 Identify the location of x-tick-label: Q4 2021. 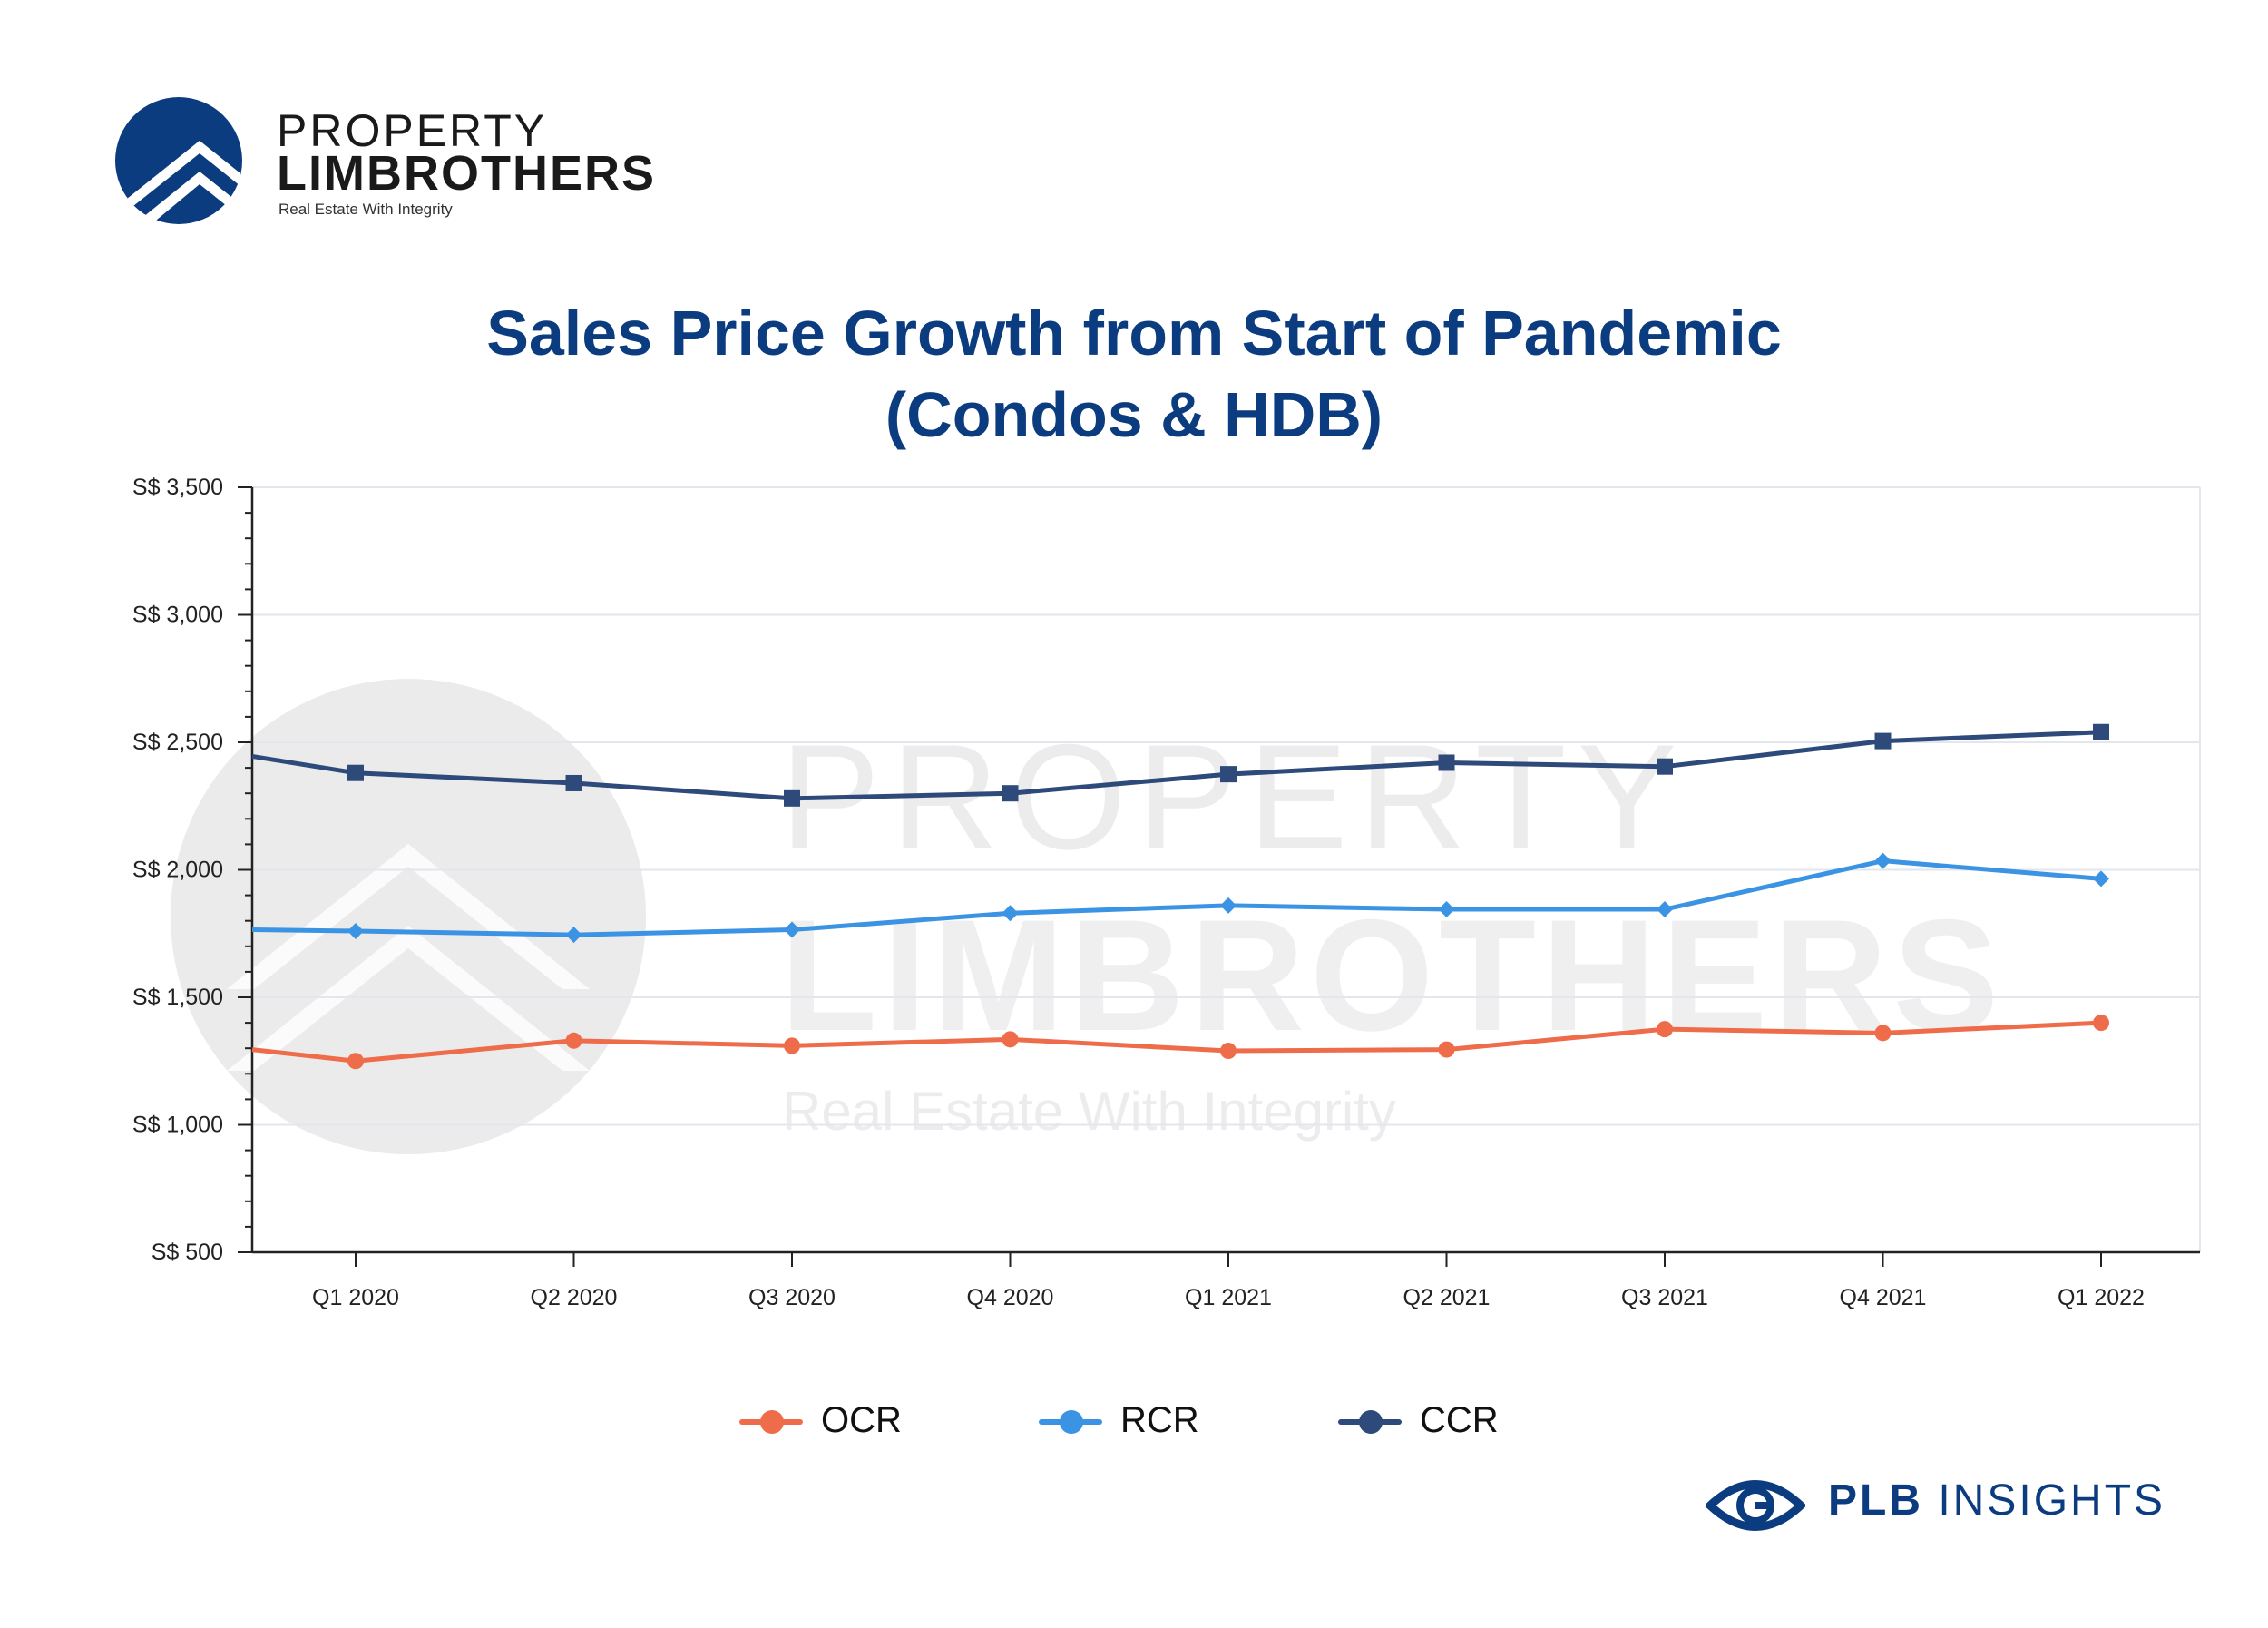
(1884, 1297).